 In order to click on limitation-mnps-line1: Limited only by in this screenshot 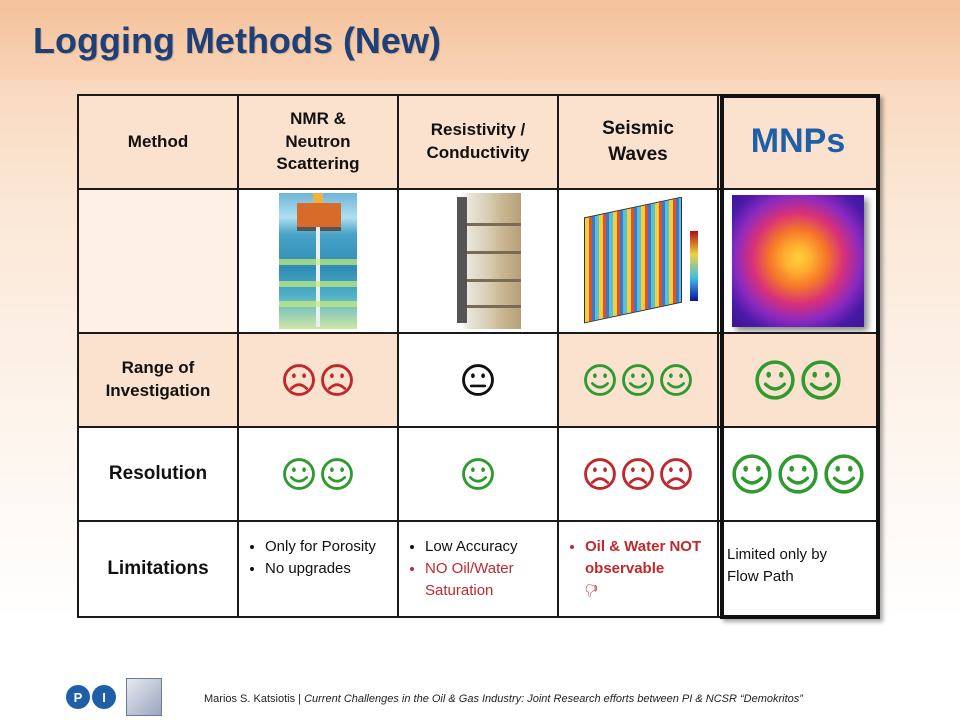, I will do `click(777, 554)`.